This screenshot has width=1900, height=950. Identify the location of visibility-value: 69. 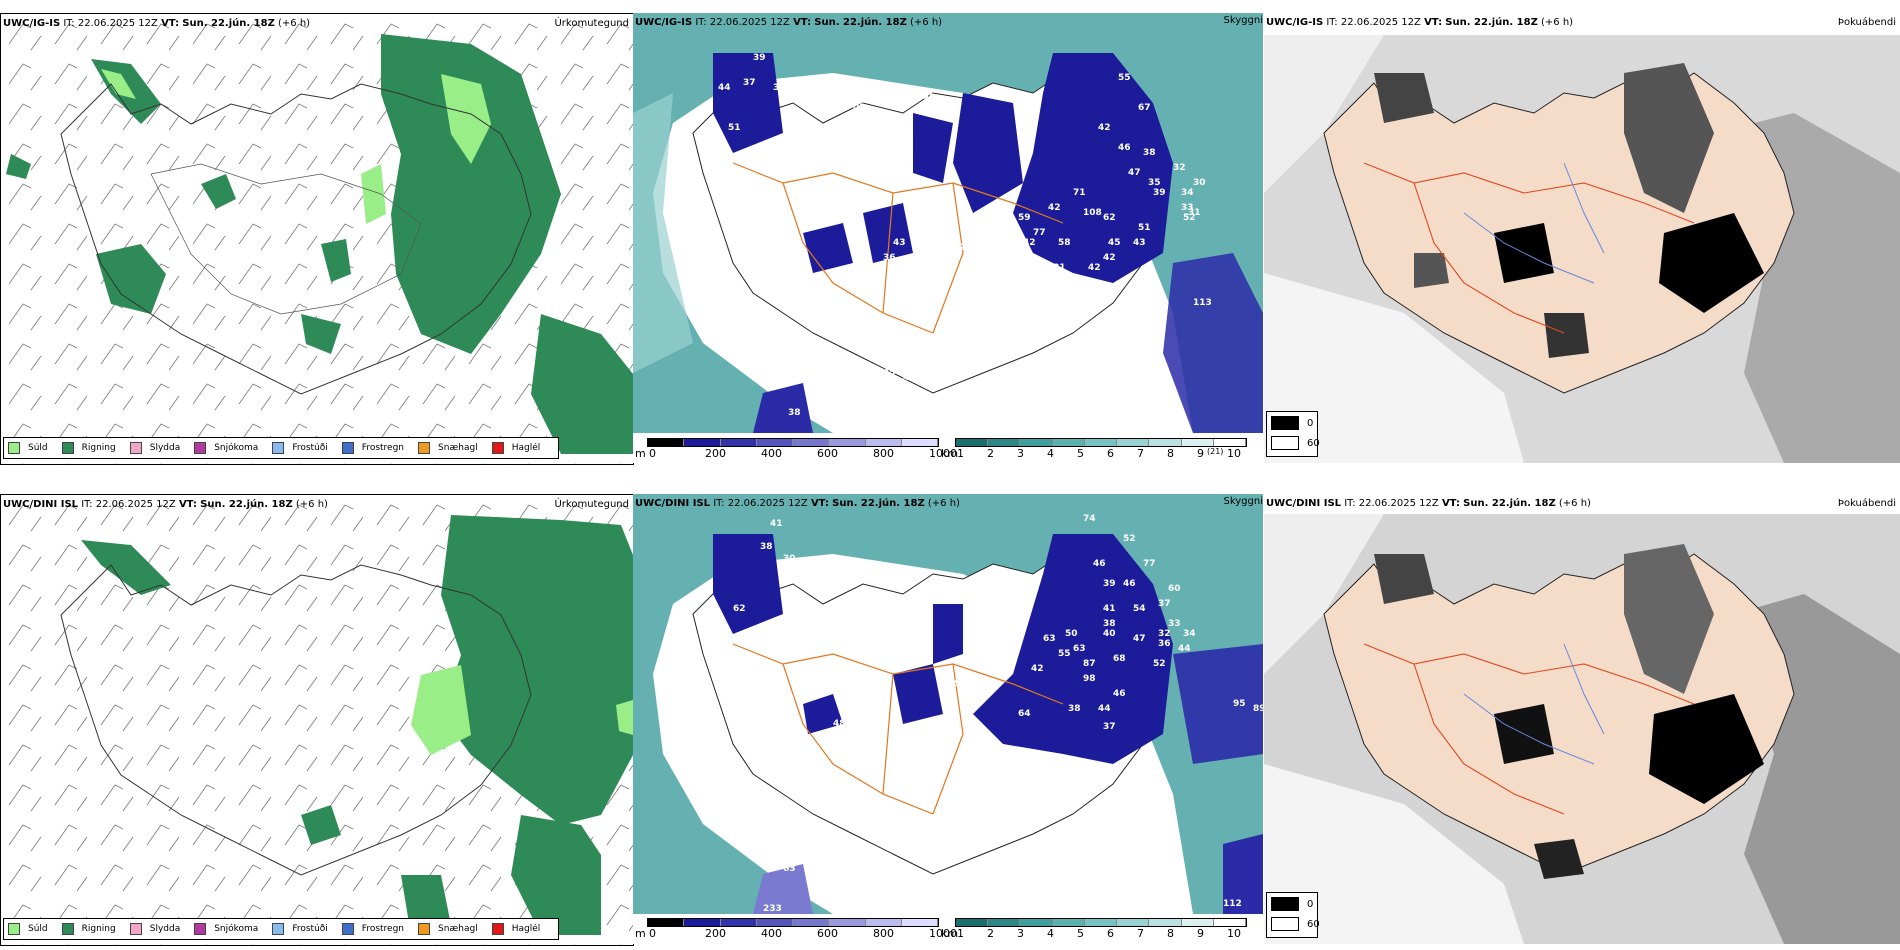
(809, 343).